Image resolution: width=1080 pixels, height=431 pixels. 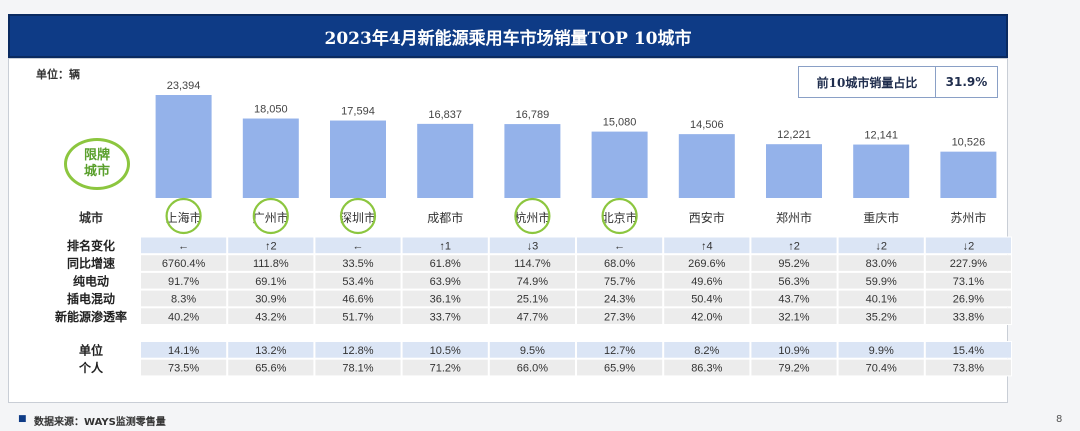 I want to click on city-label-4: 杭州市, so click(x=532, y=217).